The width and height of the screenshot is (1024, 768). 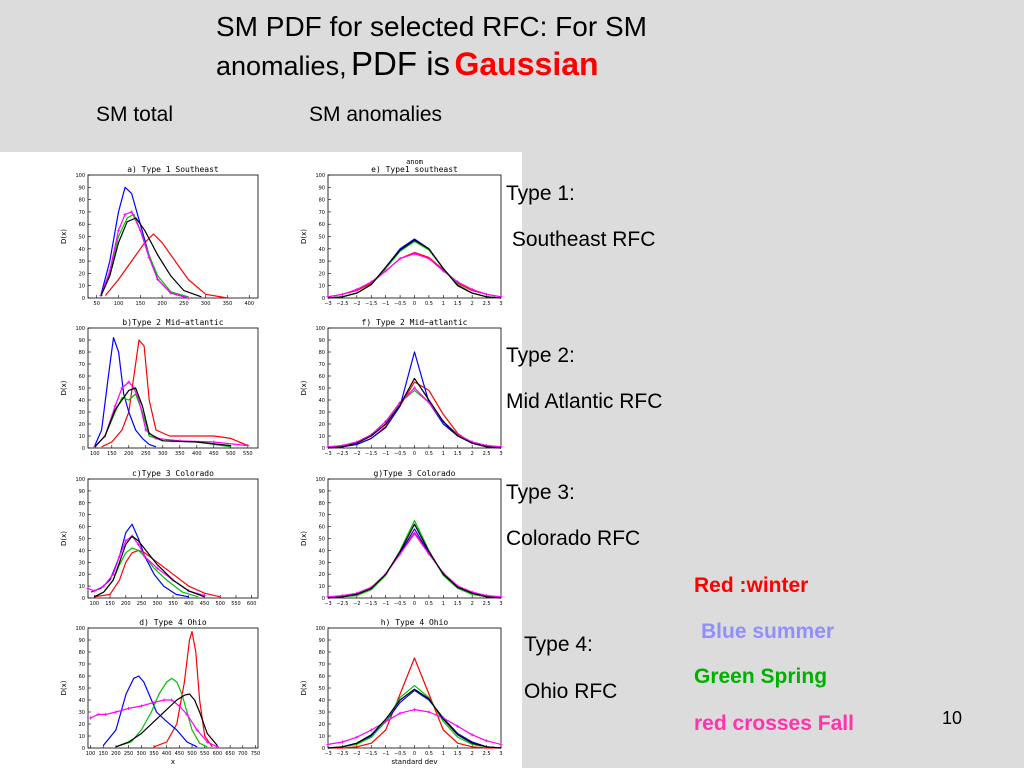 I want to click on xlabel-6: x, so click(x=173, y=762).